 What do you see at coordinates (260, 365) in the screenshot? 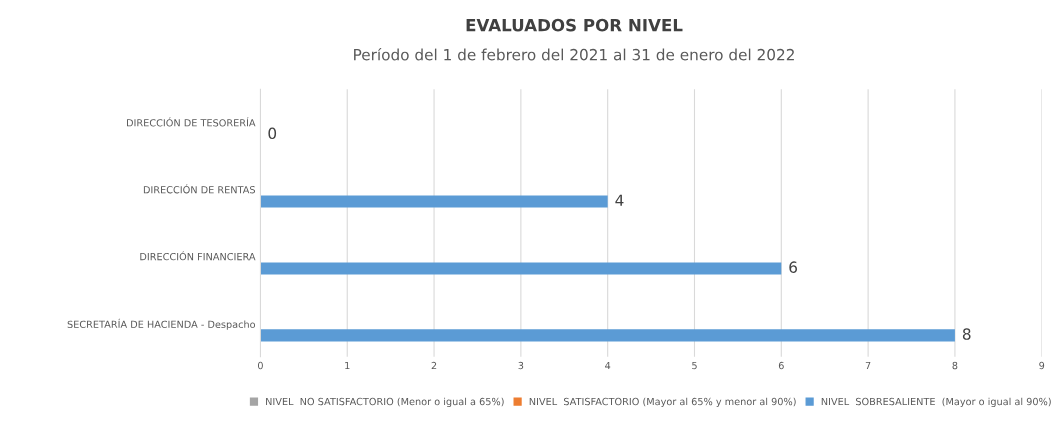
I see `x-tick-label: 0` at bounding box center [260, 365].